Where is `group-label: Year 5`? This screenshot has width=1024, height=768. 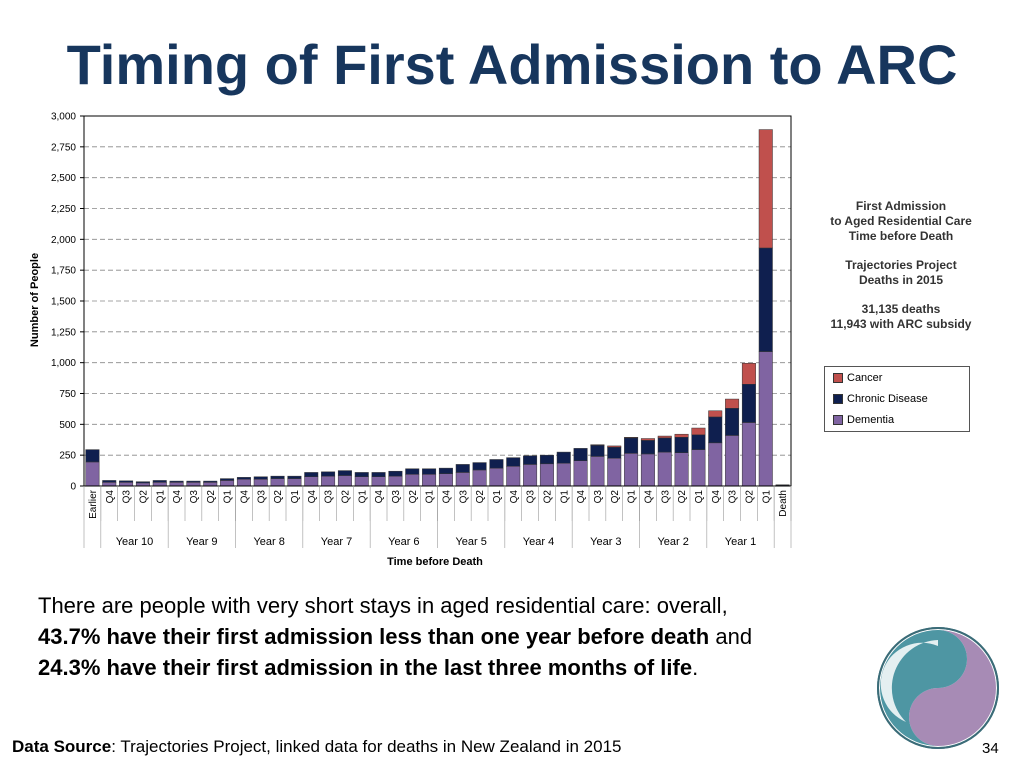 group-label: Year 5 is located at coordinates (470, 542).